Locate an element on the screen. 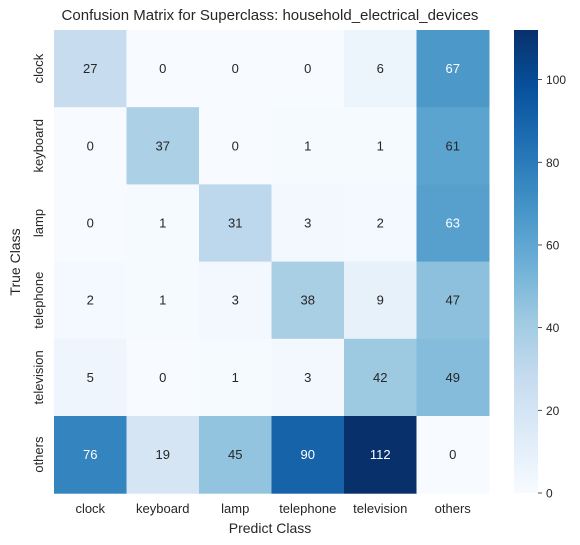 The width and height of the screenshot is (580, 545). y-tick-label: telephone is located at coordinates (38, 300).